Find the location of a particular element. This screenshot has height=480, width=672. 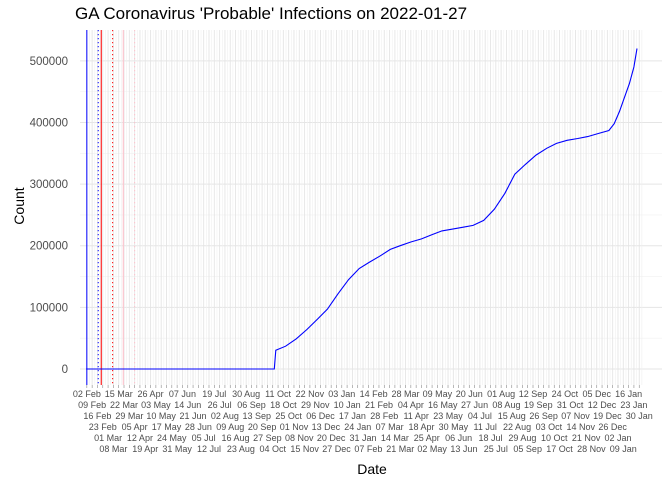

x-tick-label: 05 Jul is located at coordinates (204, 438).